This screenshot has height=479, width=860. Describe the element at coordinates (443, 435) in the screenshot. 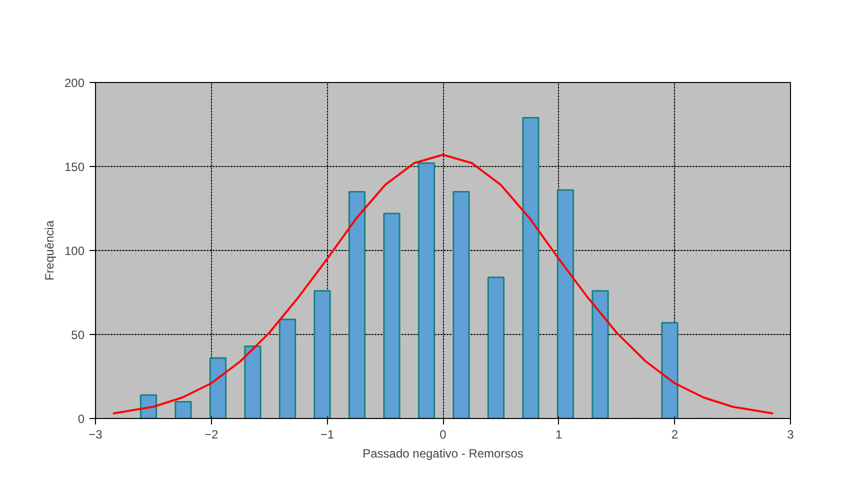

I see `x-tick-label: 0` at that location.